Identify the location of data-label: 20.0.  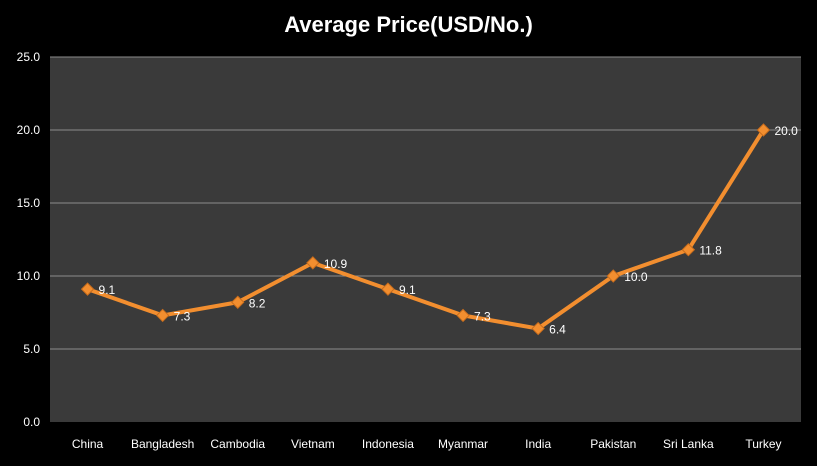
(786, 131).